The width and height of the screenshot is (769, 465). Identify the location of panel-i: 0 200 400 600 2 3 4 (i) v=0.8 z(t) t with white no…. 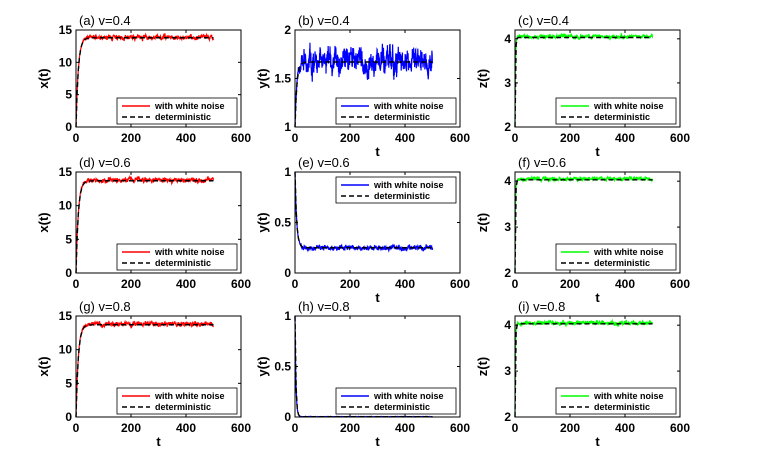
(582, 374).